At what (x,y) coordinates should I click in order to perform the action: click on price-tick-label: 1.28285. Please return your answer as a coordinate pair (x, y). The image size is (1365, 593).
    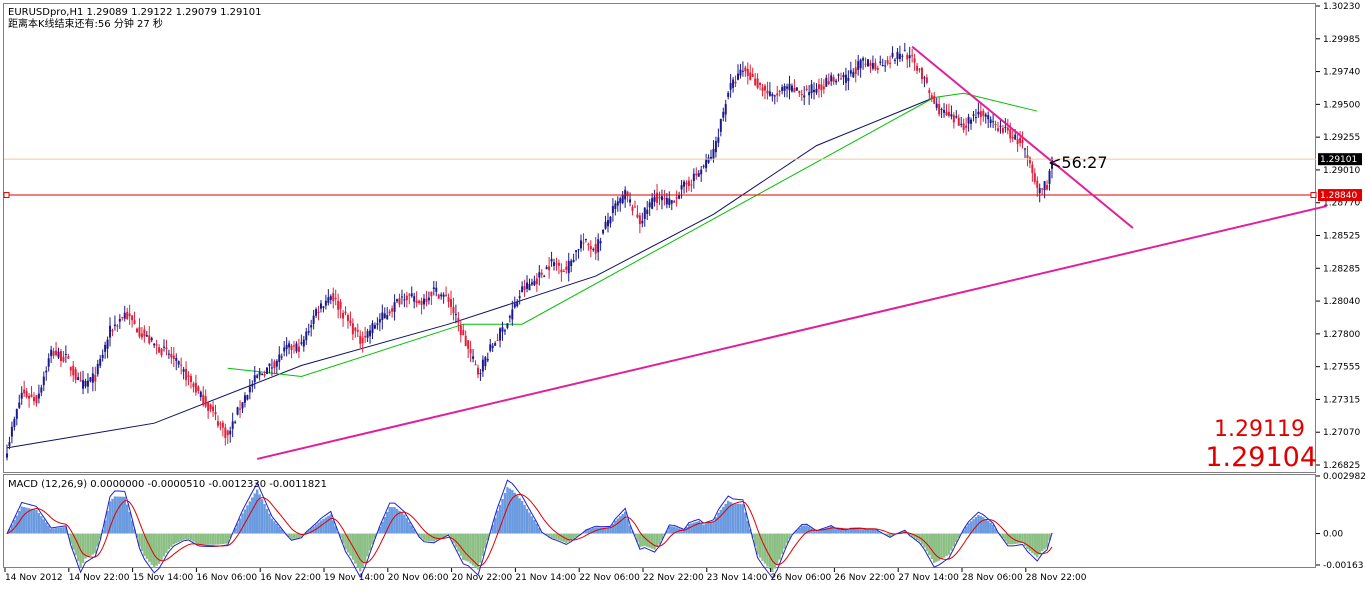
    Looking at the image, I should click on (1341, 269).